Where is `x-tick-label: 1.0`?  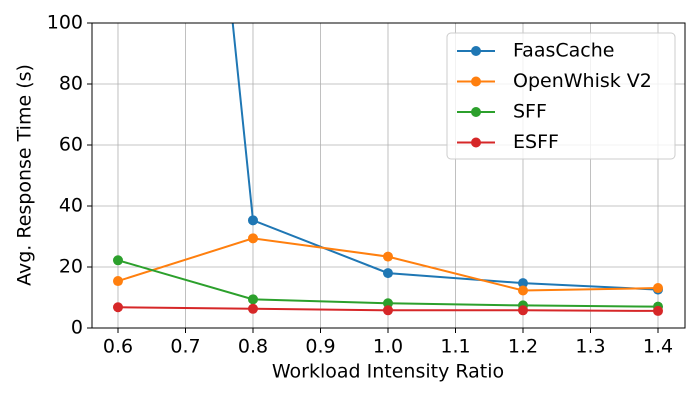
x-tick-label: 1.0 is located at coordinates (388, 347).